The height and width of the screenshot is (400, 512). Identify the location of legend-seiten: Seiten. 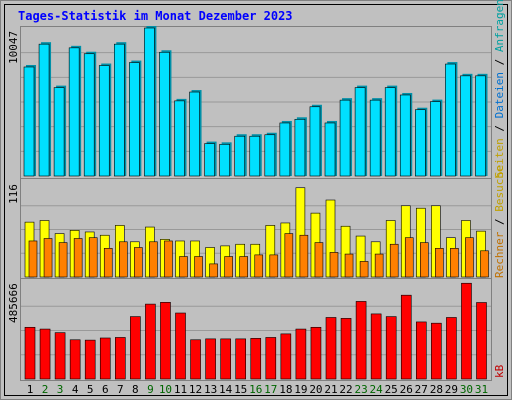
(499, 158).